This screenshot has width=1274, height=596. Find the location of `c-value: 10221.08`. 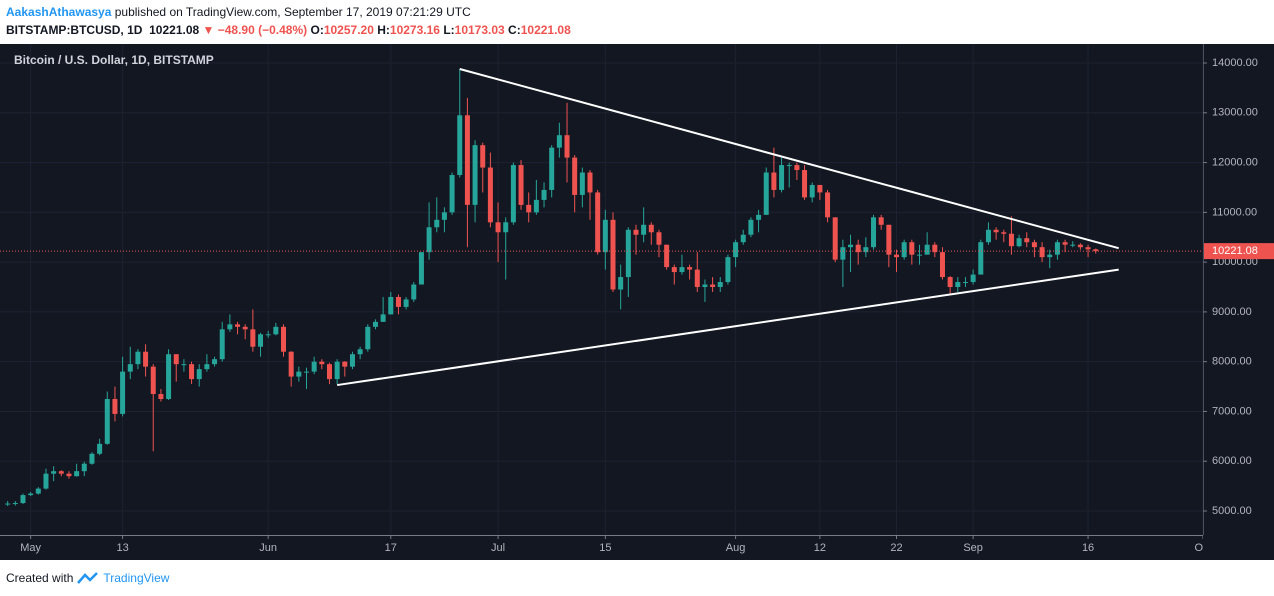

c-value: 10221.08 is located at coordinates (545, 30).